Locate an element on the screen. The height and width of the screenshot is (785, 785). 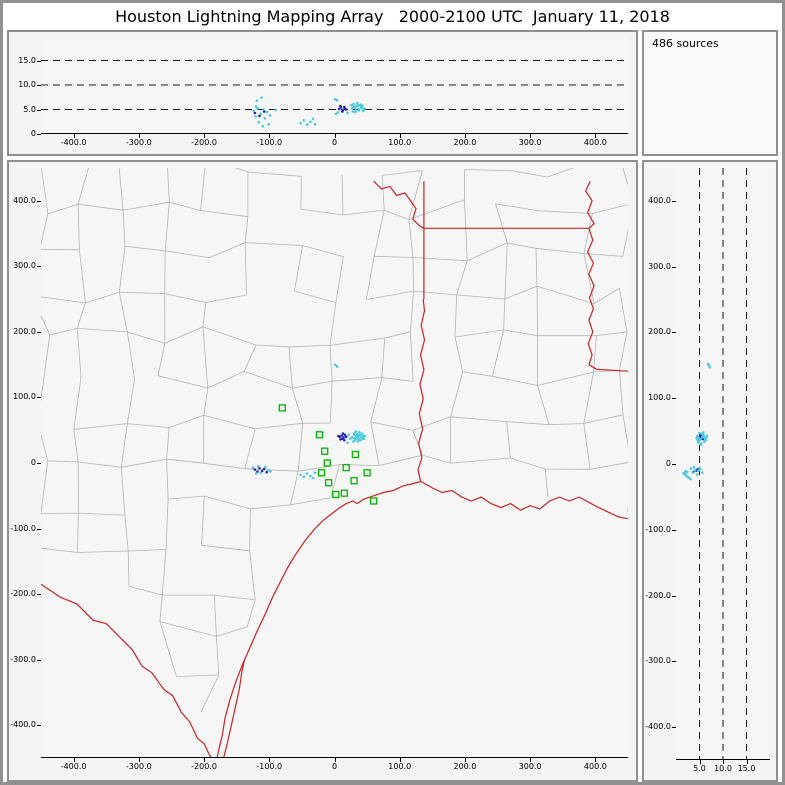
x-axis-tick-label: 300.0 is located at coordinates (530, 766).